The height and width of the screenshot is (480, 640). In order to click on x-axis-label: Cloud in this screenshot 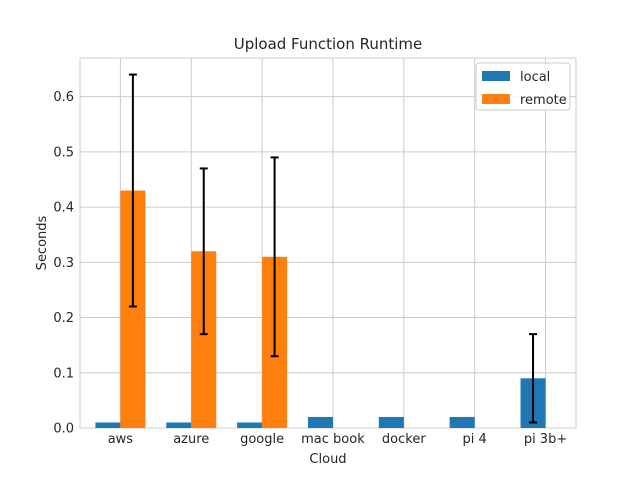, I will do `click(327, 459)`.